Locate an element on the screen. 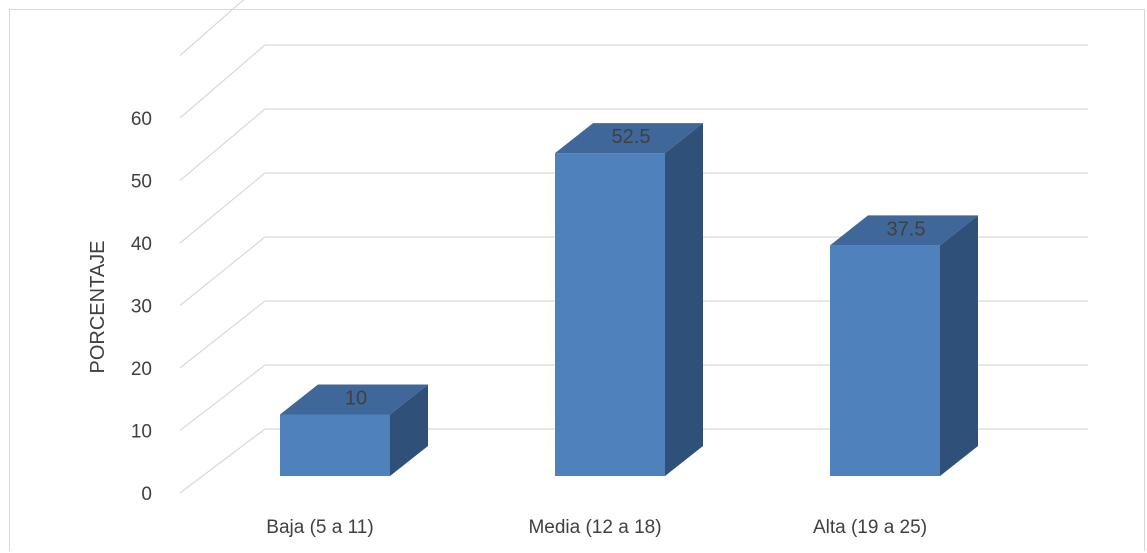  y-tick-label: 40 is located at coordinates (141, 244).